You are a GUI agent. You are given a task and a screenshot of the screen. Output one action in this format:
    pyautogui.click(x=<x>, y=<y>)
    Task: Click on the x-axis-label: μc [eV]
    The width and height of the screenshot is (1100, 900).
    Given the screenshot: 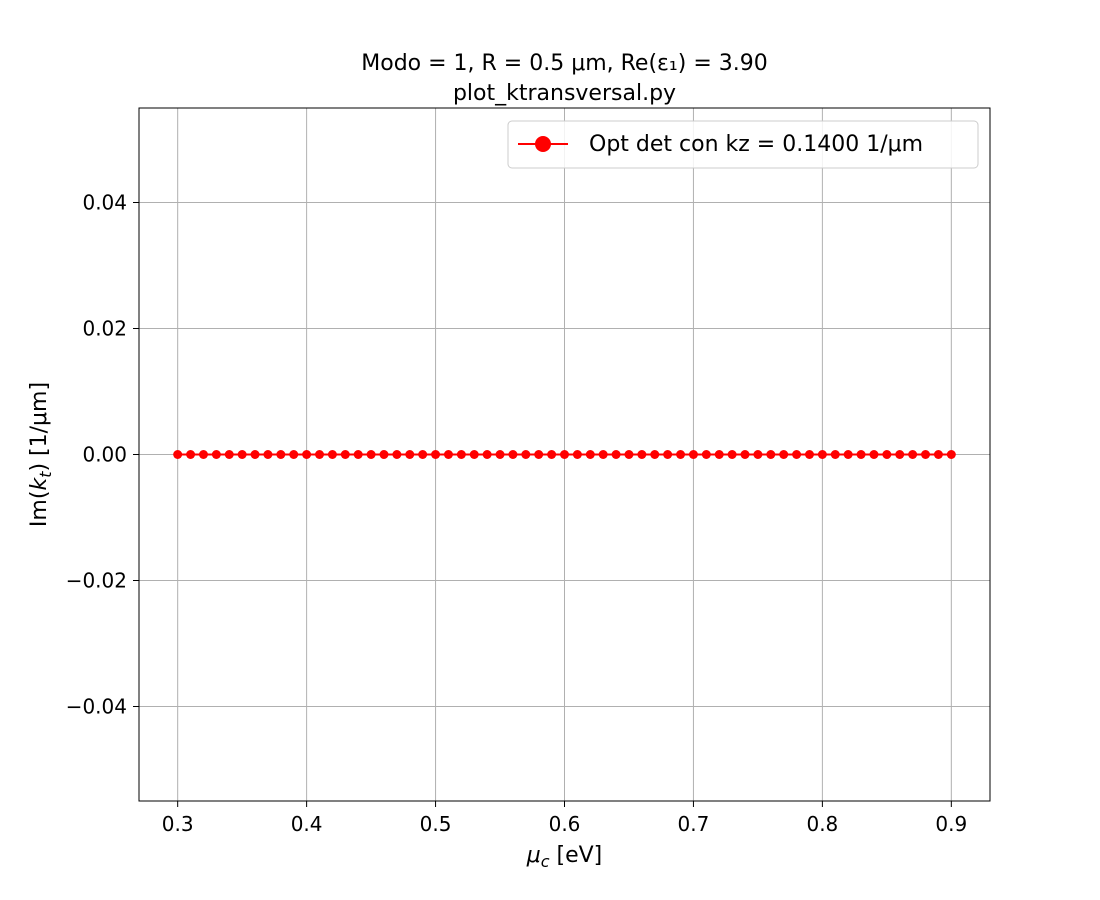 What is the action you would take?
    pyautogui.click(x=564, y=857)
    